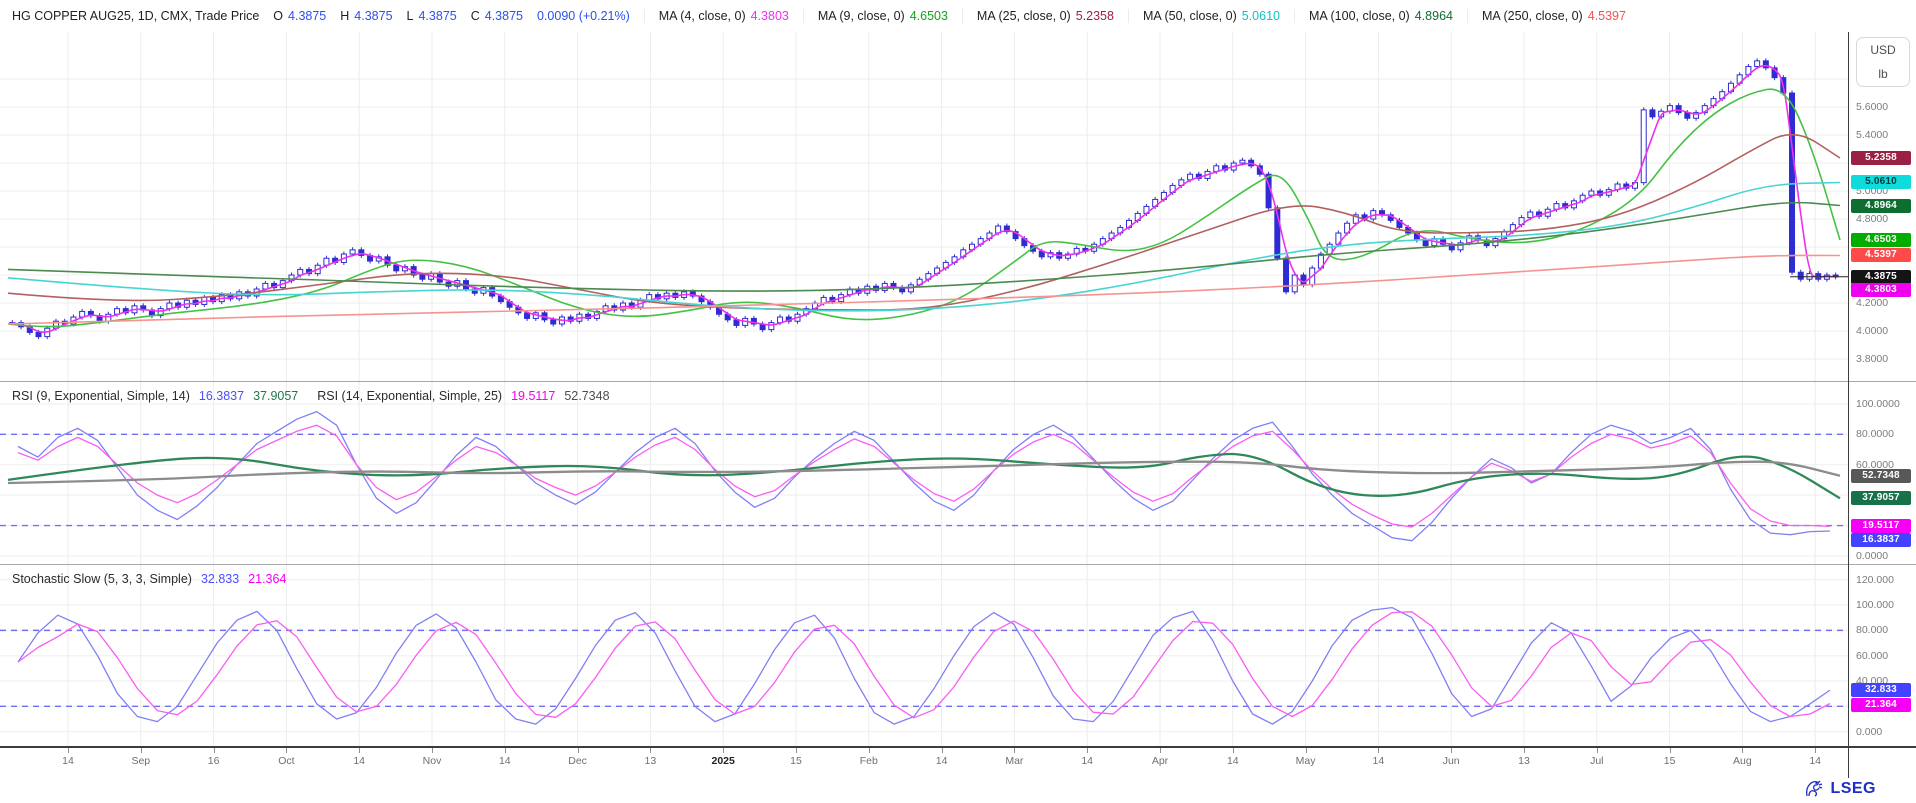 The height and width of the screenshot is (803, 1916). I want to click on axis-price-badge: 5.0610, so click(1881, 182).